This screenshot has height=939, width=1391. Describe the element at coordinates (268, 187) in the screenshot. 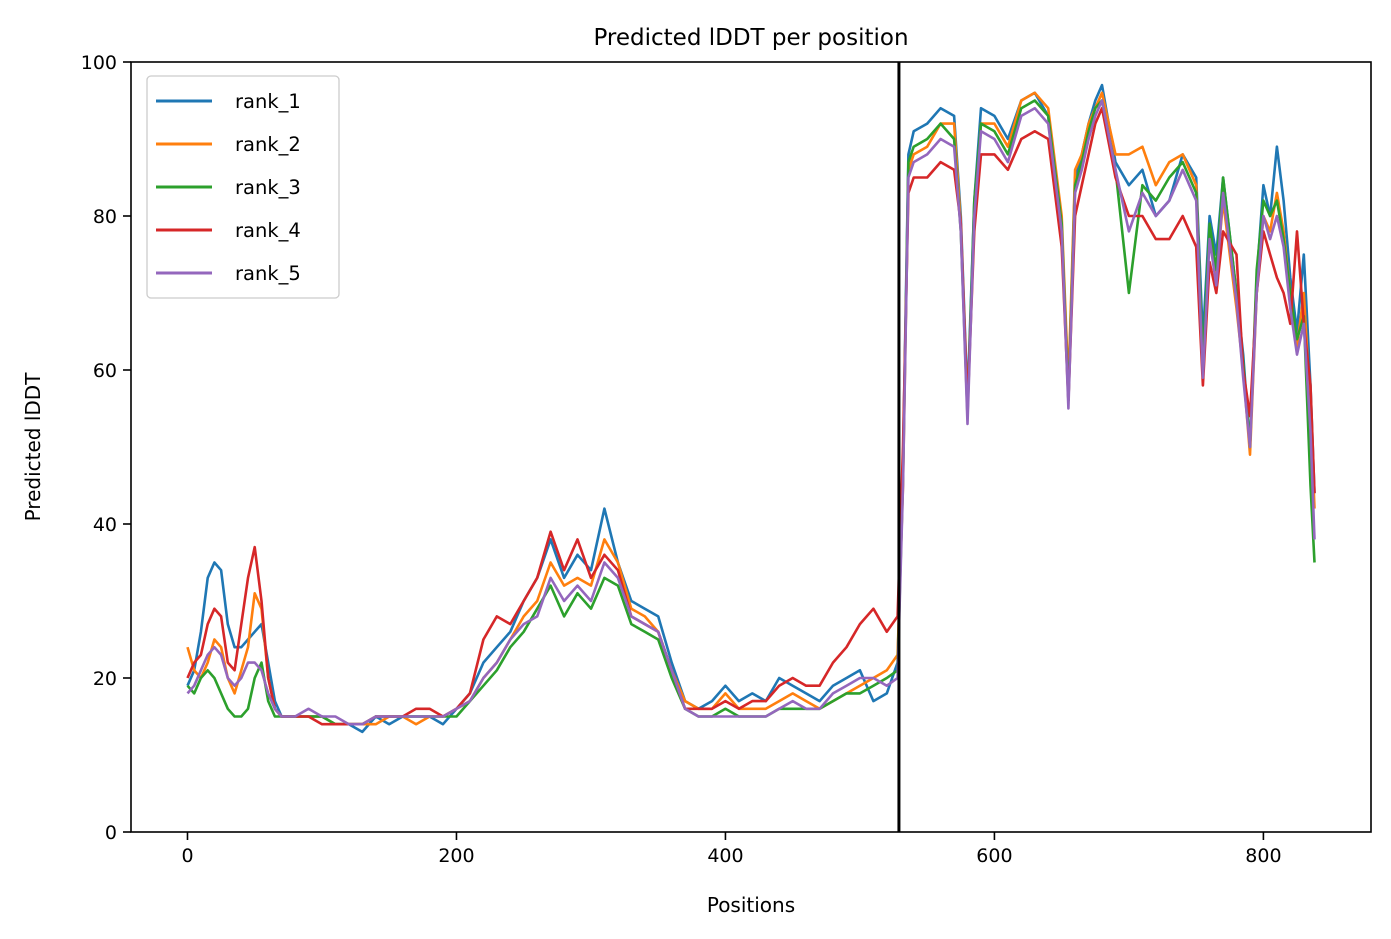

I see `legend-label-rank-3: rank_3` at that location.